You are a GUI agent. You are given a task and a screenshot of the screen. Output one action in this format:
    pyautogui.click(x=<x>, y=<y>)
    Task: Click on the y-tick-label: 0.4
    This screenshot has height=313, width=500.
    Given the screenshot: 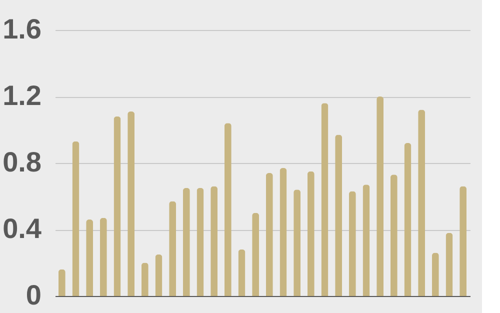 What is the action you would take?
    pyautogui.click(x=22, y=228)
    